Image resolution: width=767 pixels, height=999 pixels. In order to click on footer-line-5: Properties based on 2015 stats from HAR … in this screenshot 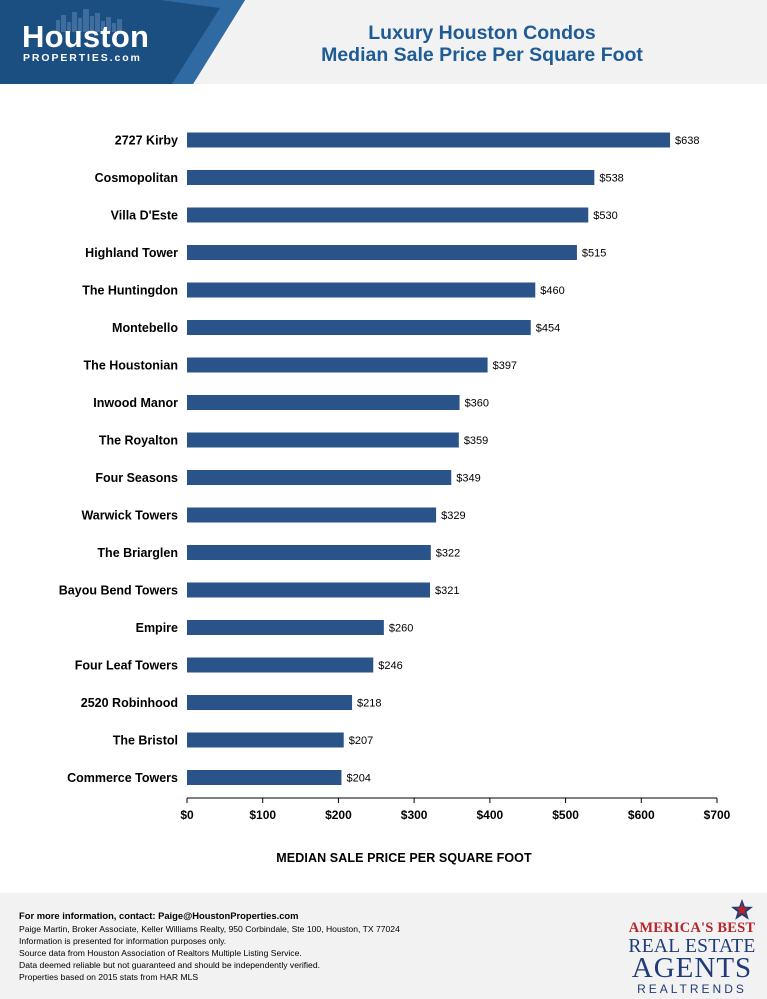, I will do `click(109, 977)`.